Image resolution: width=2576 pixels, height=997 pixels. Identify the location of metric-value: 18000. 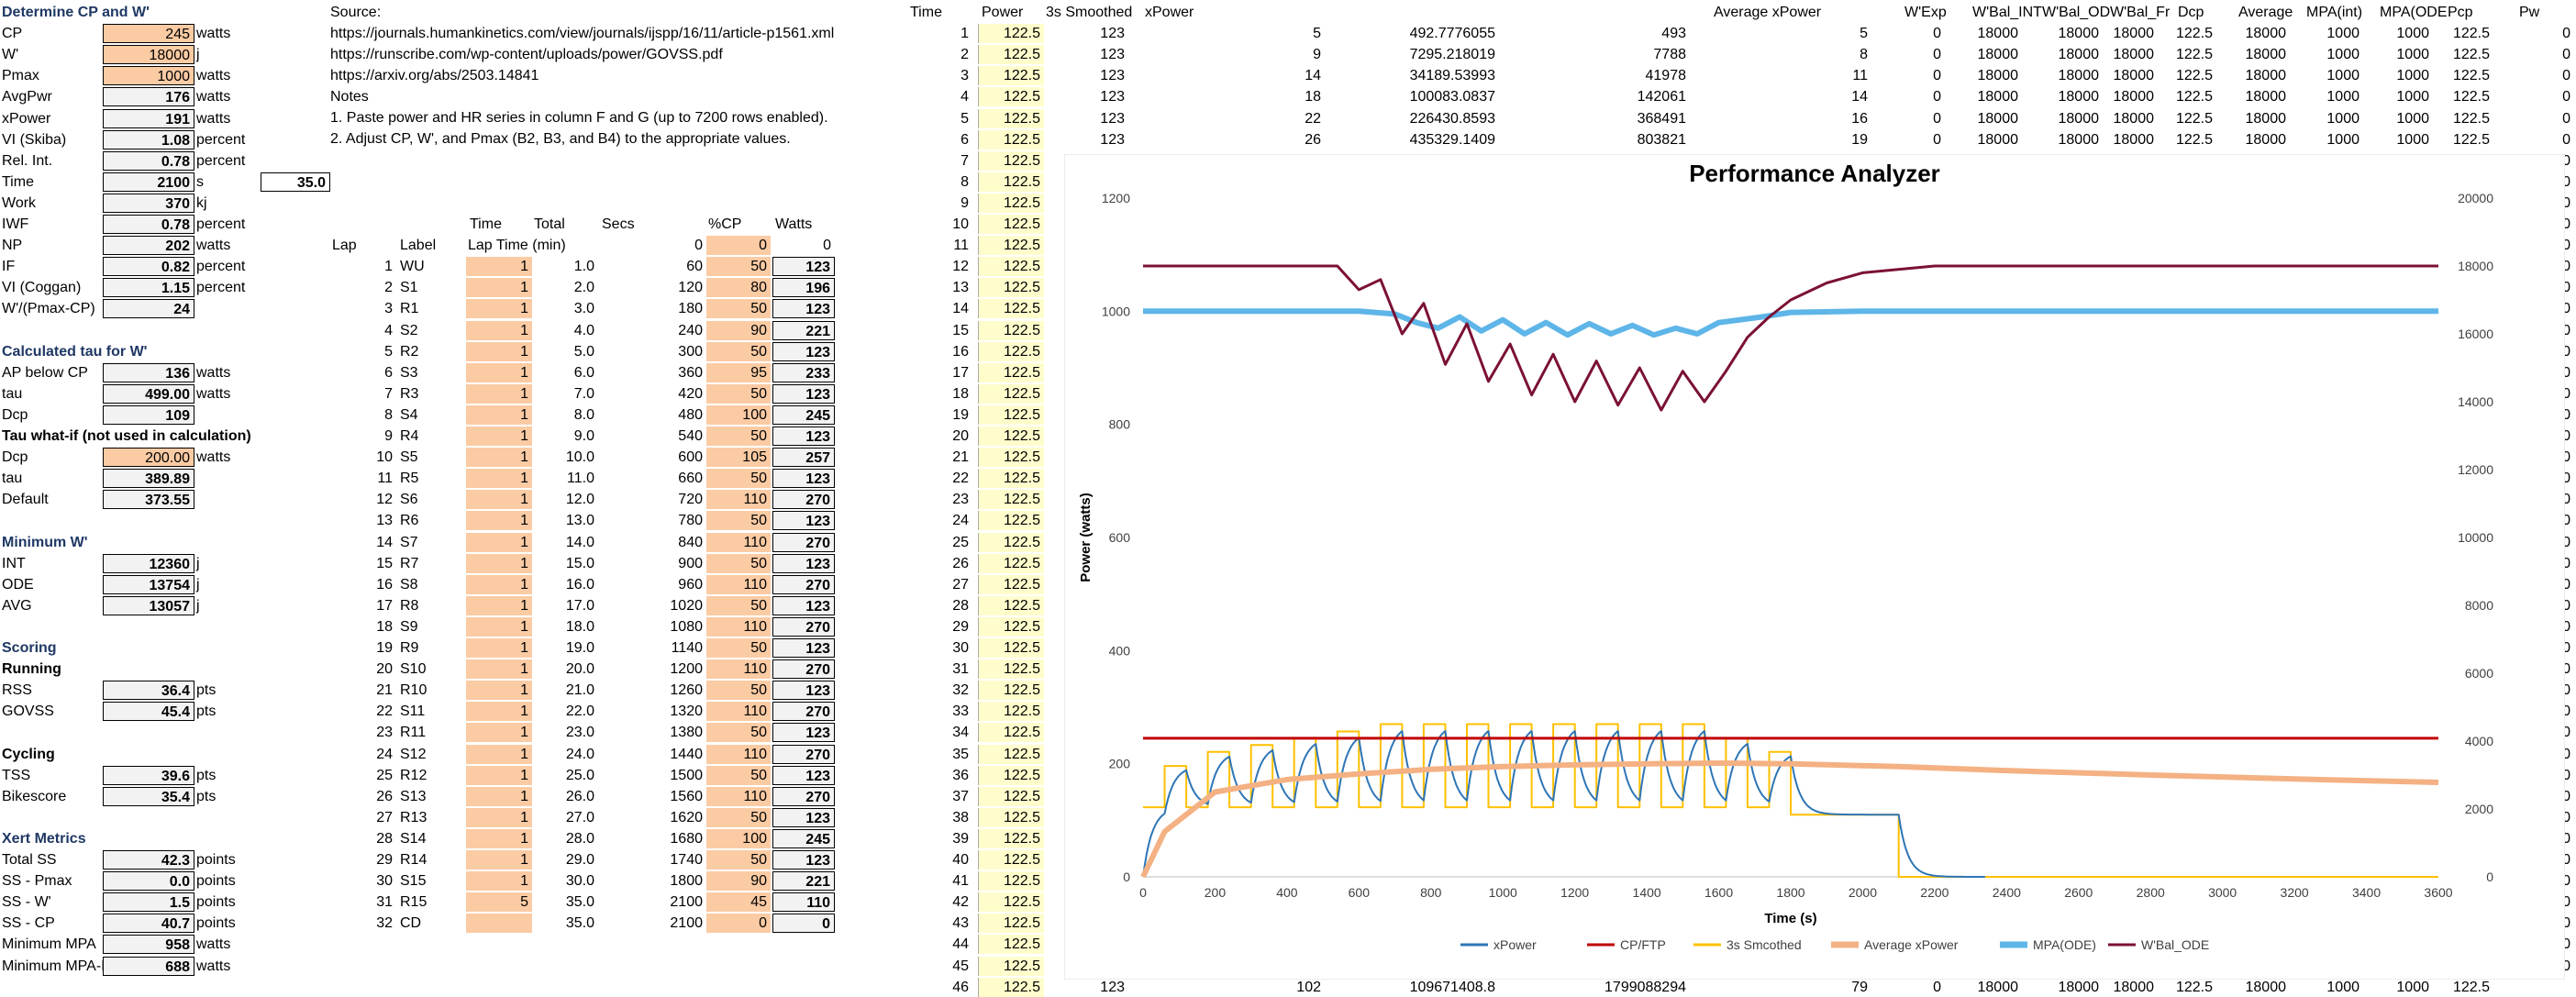
(148, 55).